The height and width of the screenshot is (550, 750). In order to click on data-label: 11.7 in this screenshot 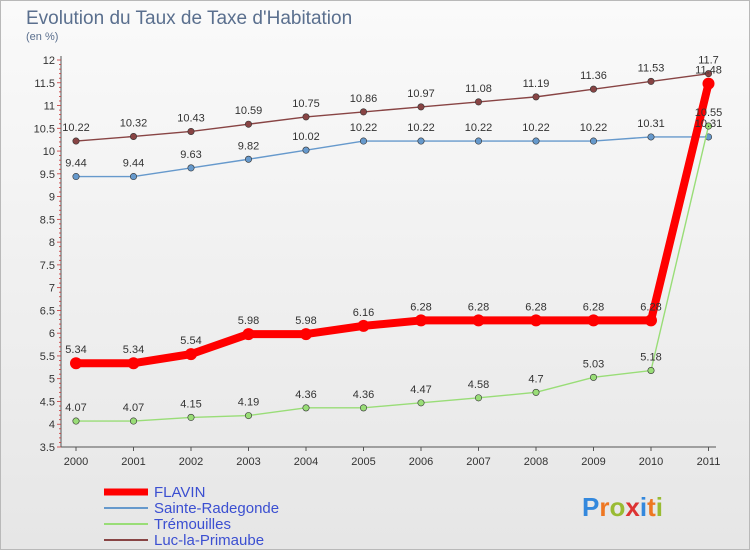, I will do `click(708, 61)`.